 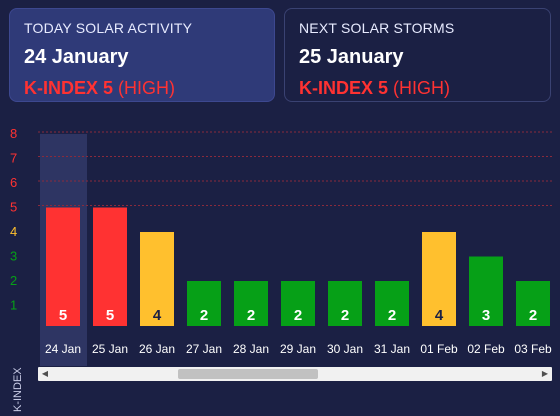 What do you see at coordinates (298, 349) in the screenshot?
I see `x-tick-label: 29 Jan` at bounding box center [298, 349].